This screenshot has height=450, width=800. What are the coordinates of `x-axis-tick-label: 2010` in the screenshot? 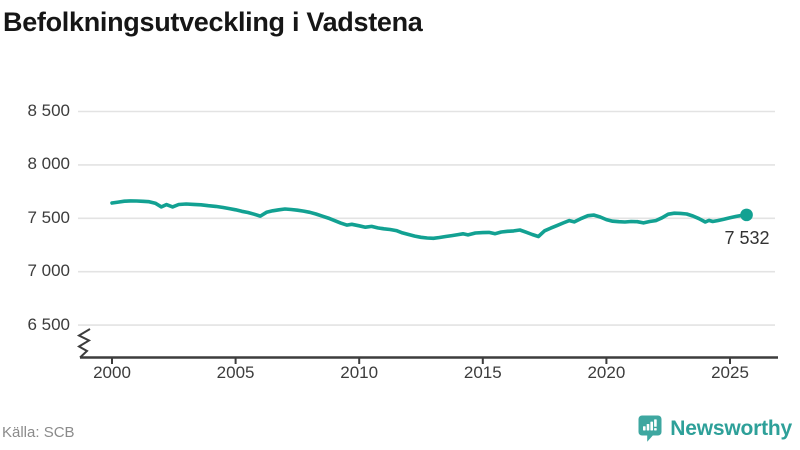 It's located at (359, 372).